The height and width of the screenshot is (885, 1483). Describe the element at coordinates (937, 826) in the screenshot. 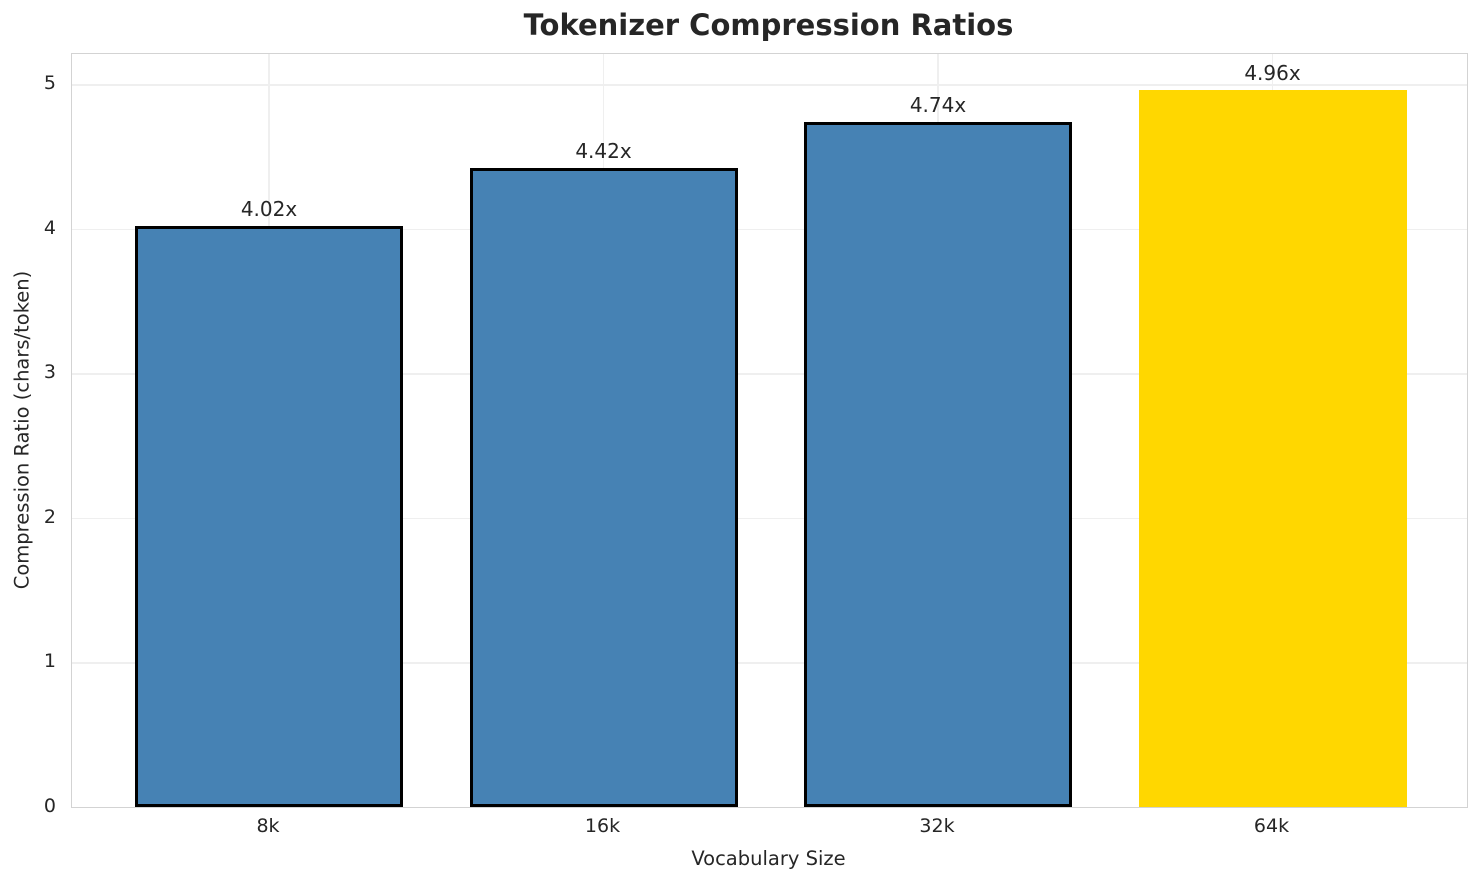

I see `x-tick-label: 32k` at that location.